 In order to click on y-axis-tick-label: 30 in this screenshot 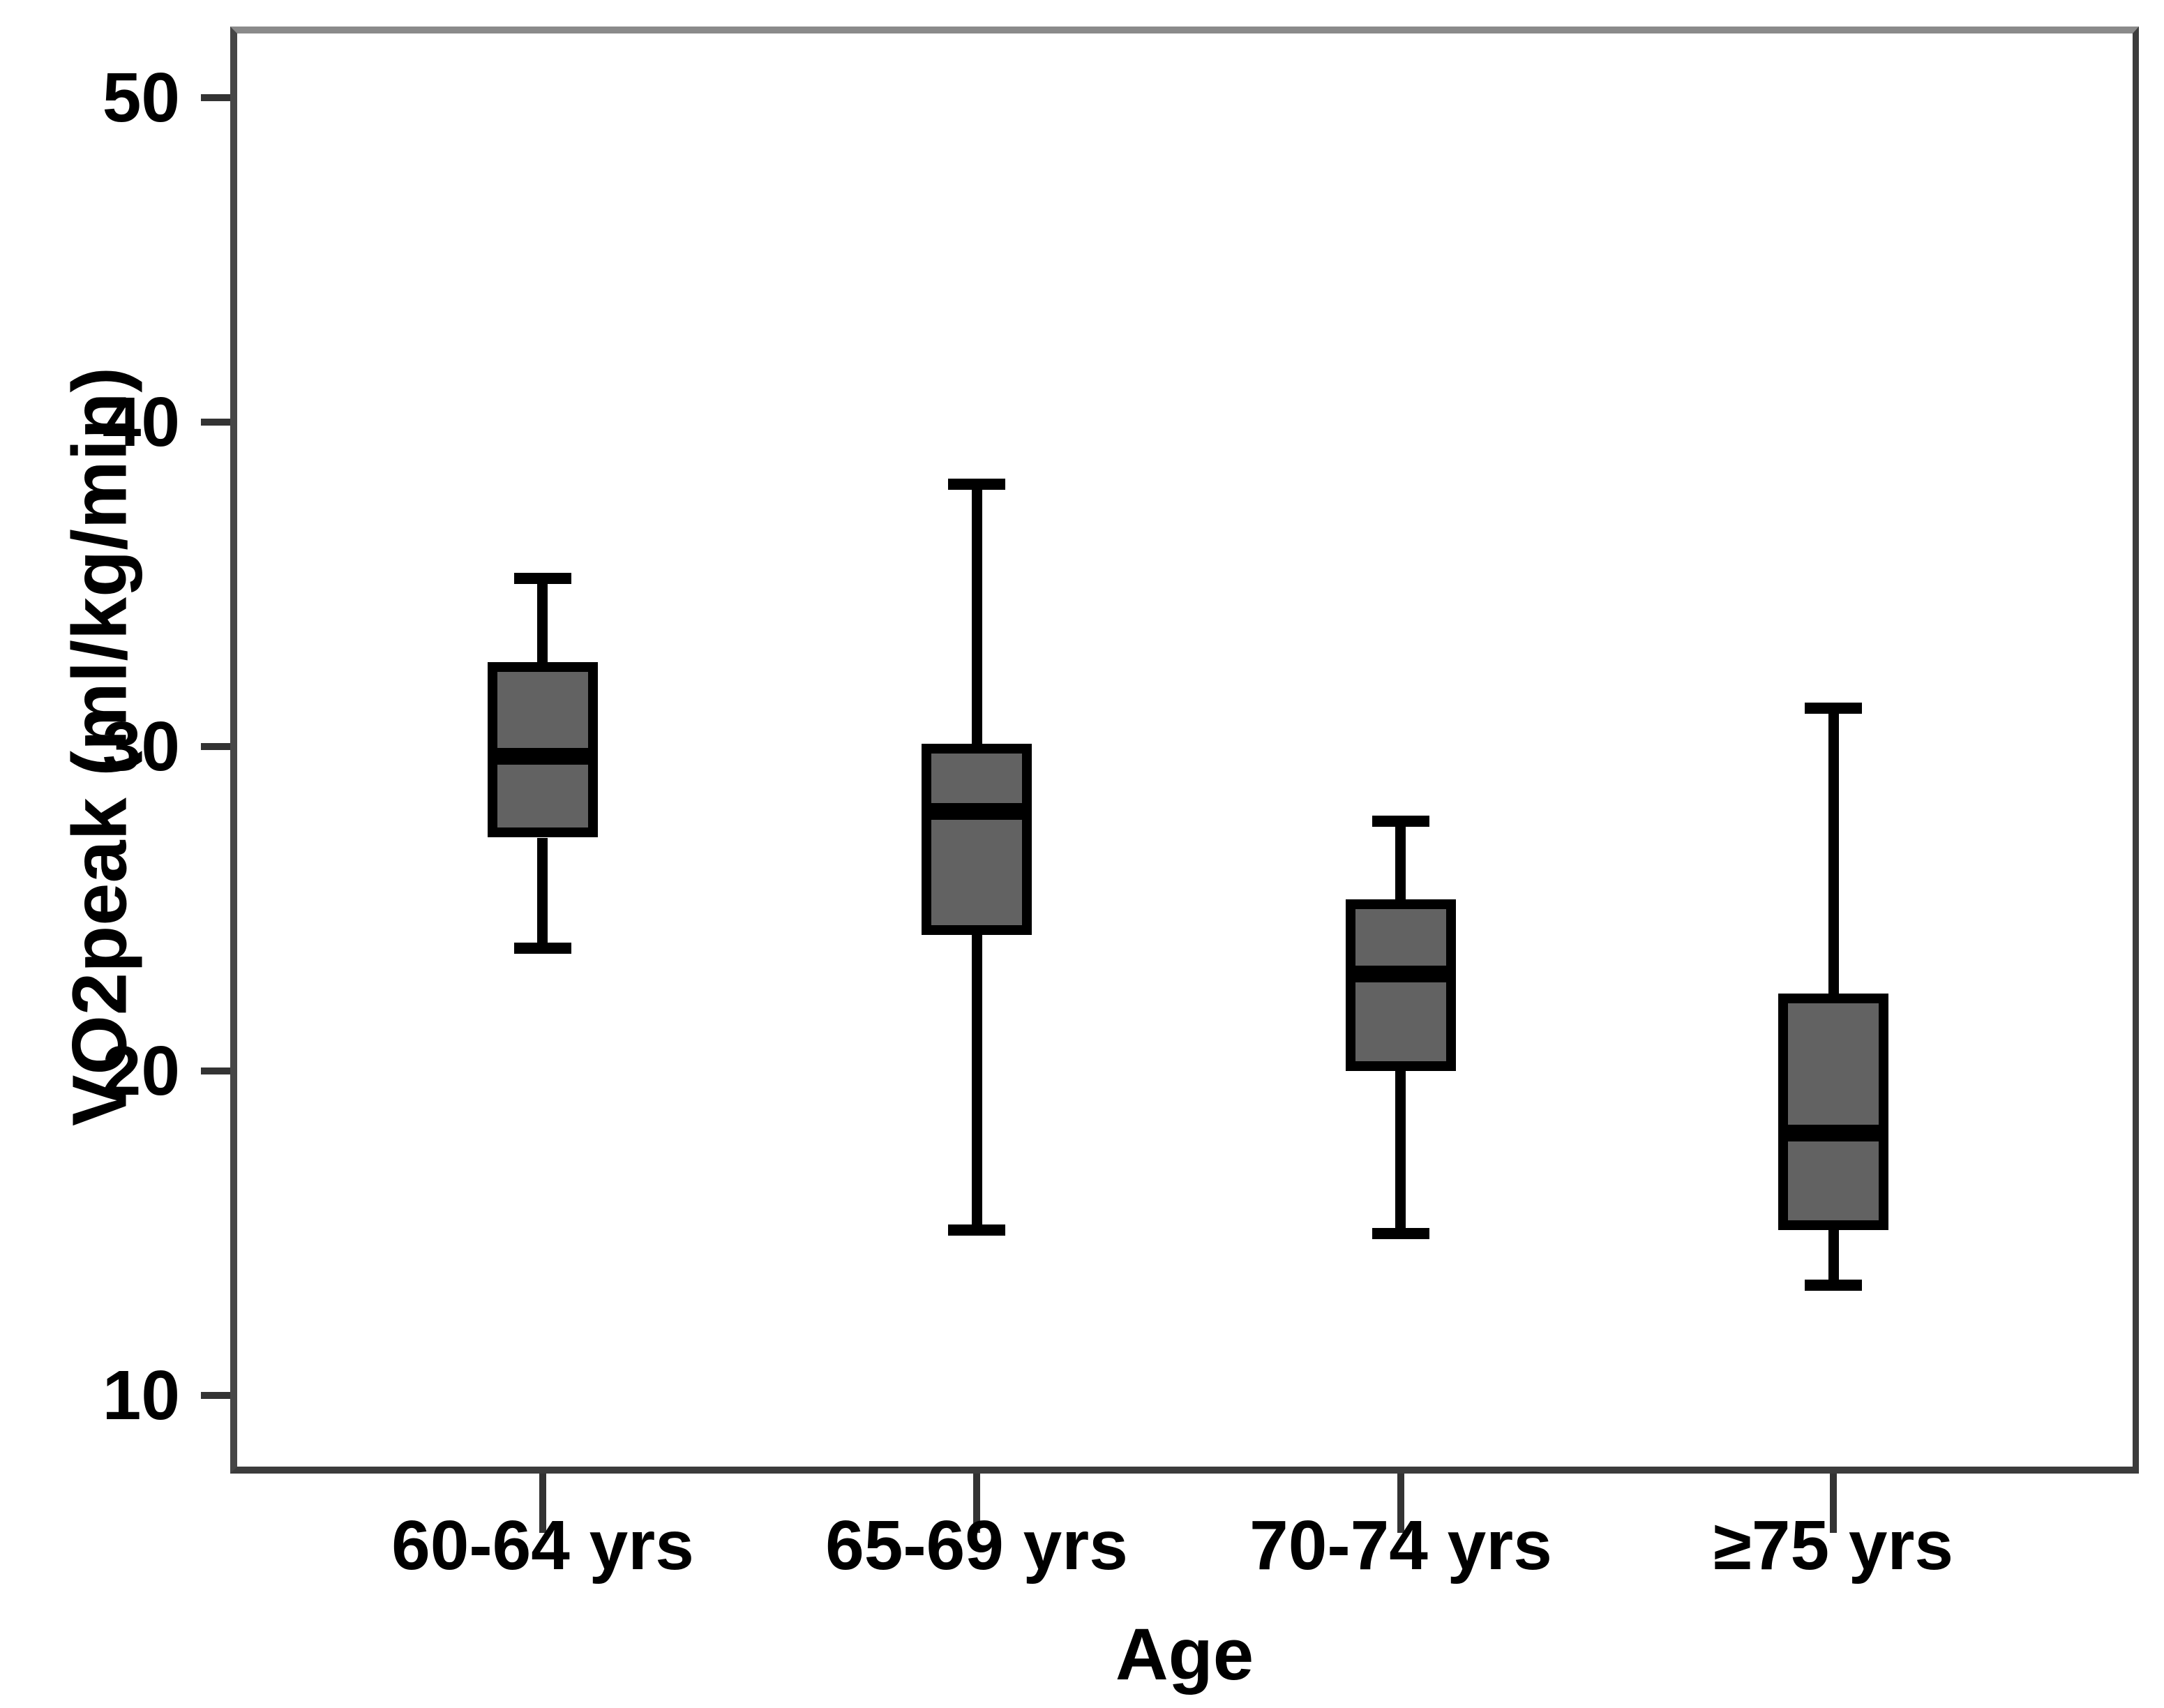, I will do `click(141, 746)`.